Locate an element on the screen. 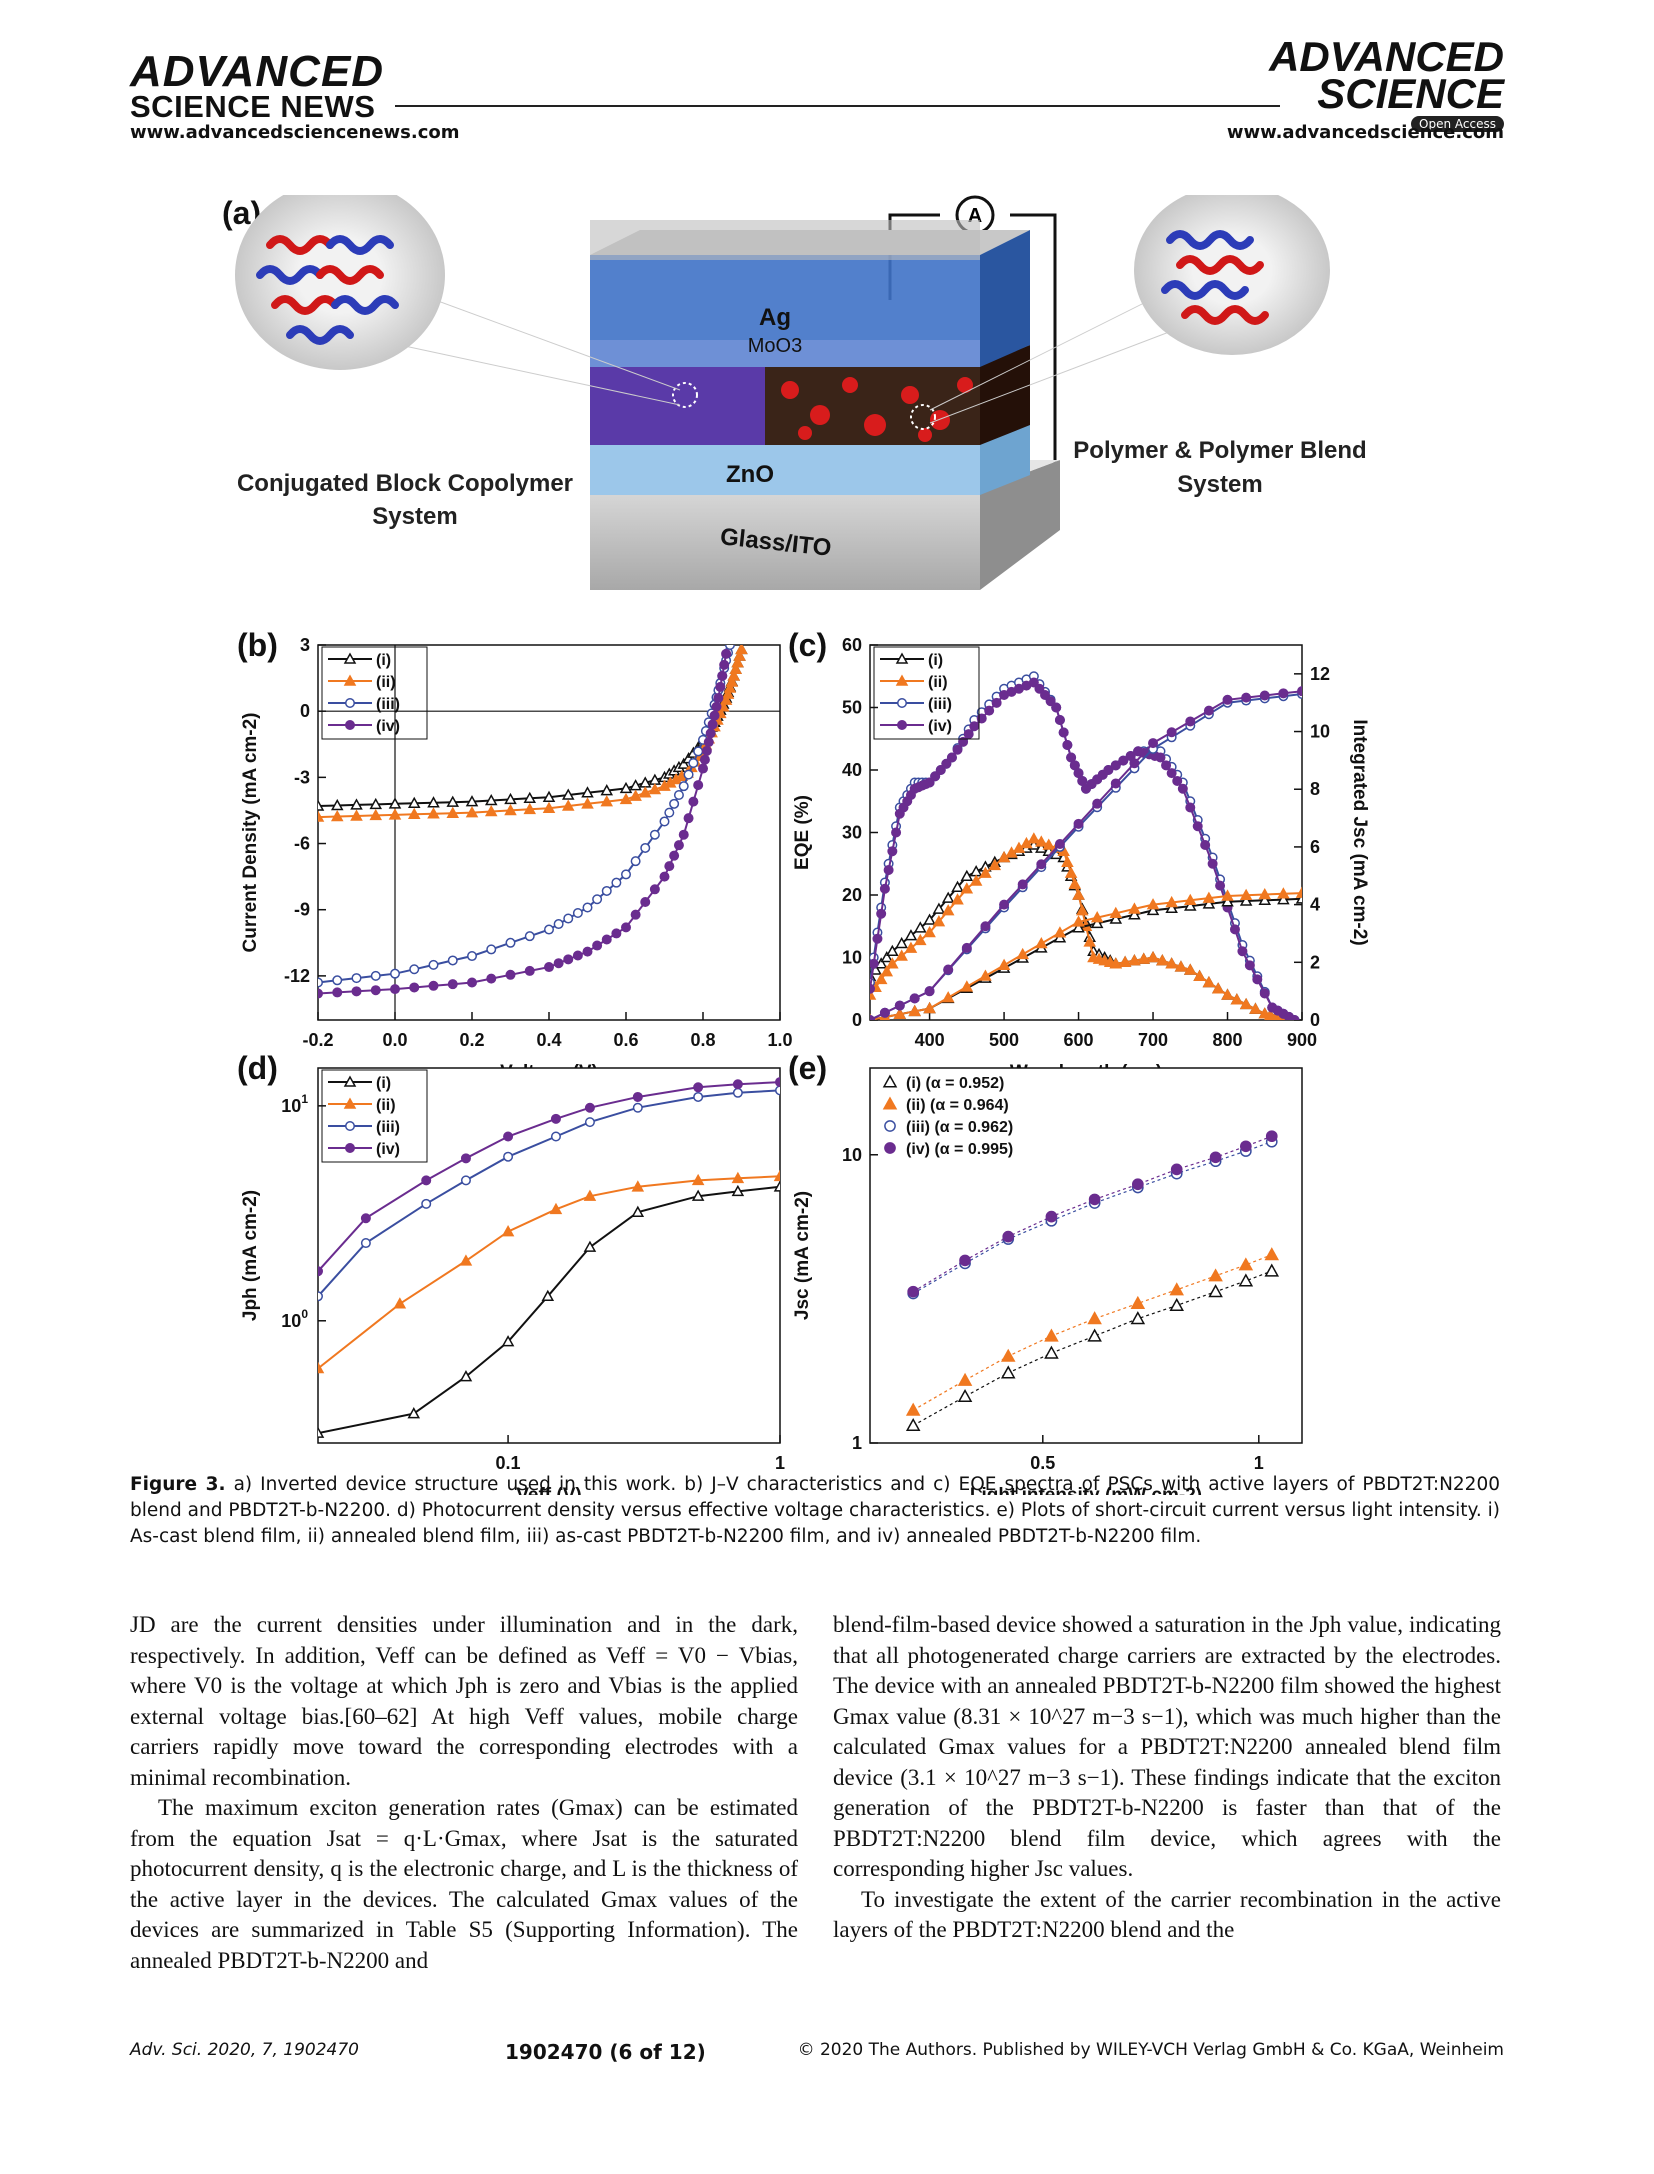  y2-tick-label: 8 is located at coordinates (1315, 789).